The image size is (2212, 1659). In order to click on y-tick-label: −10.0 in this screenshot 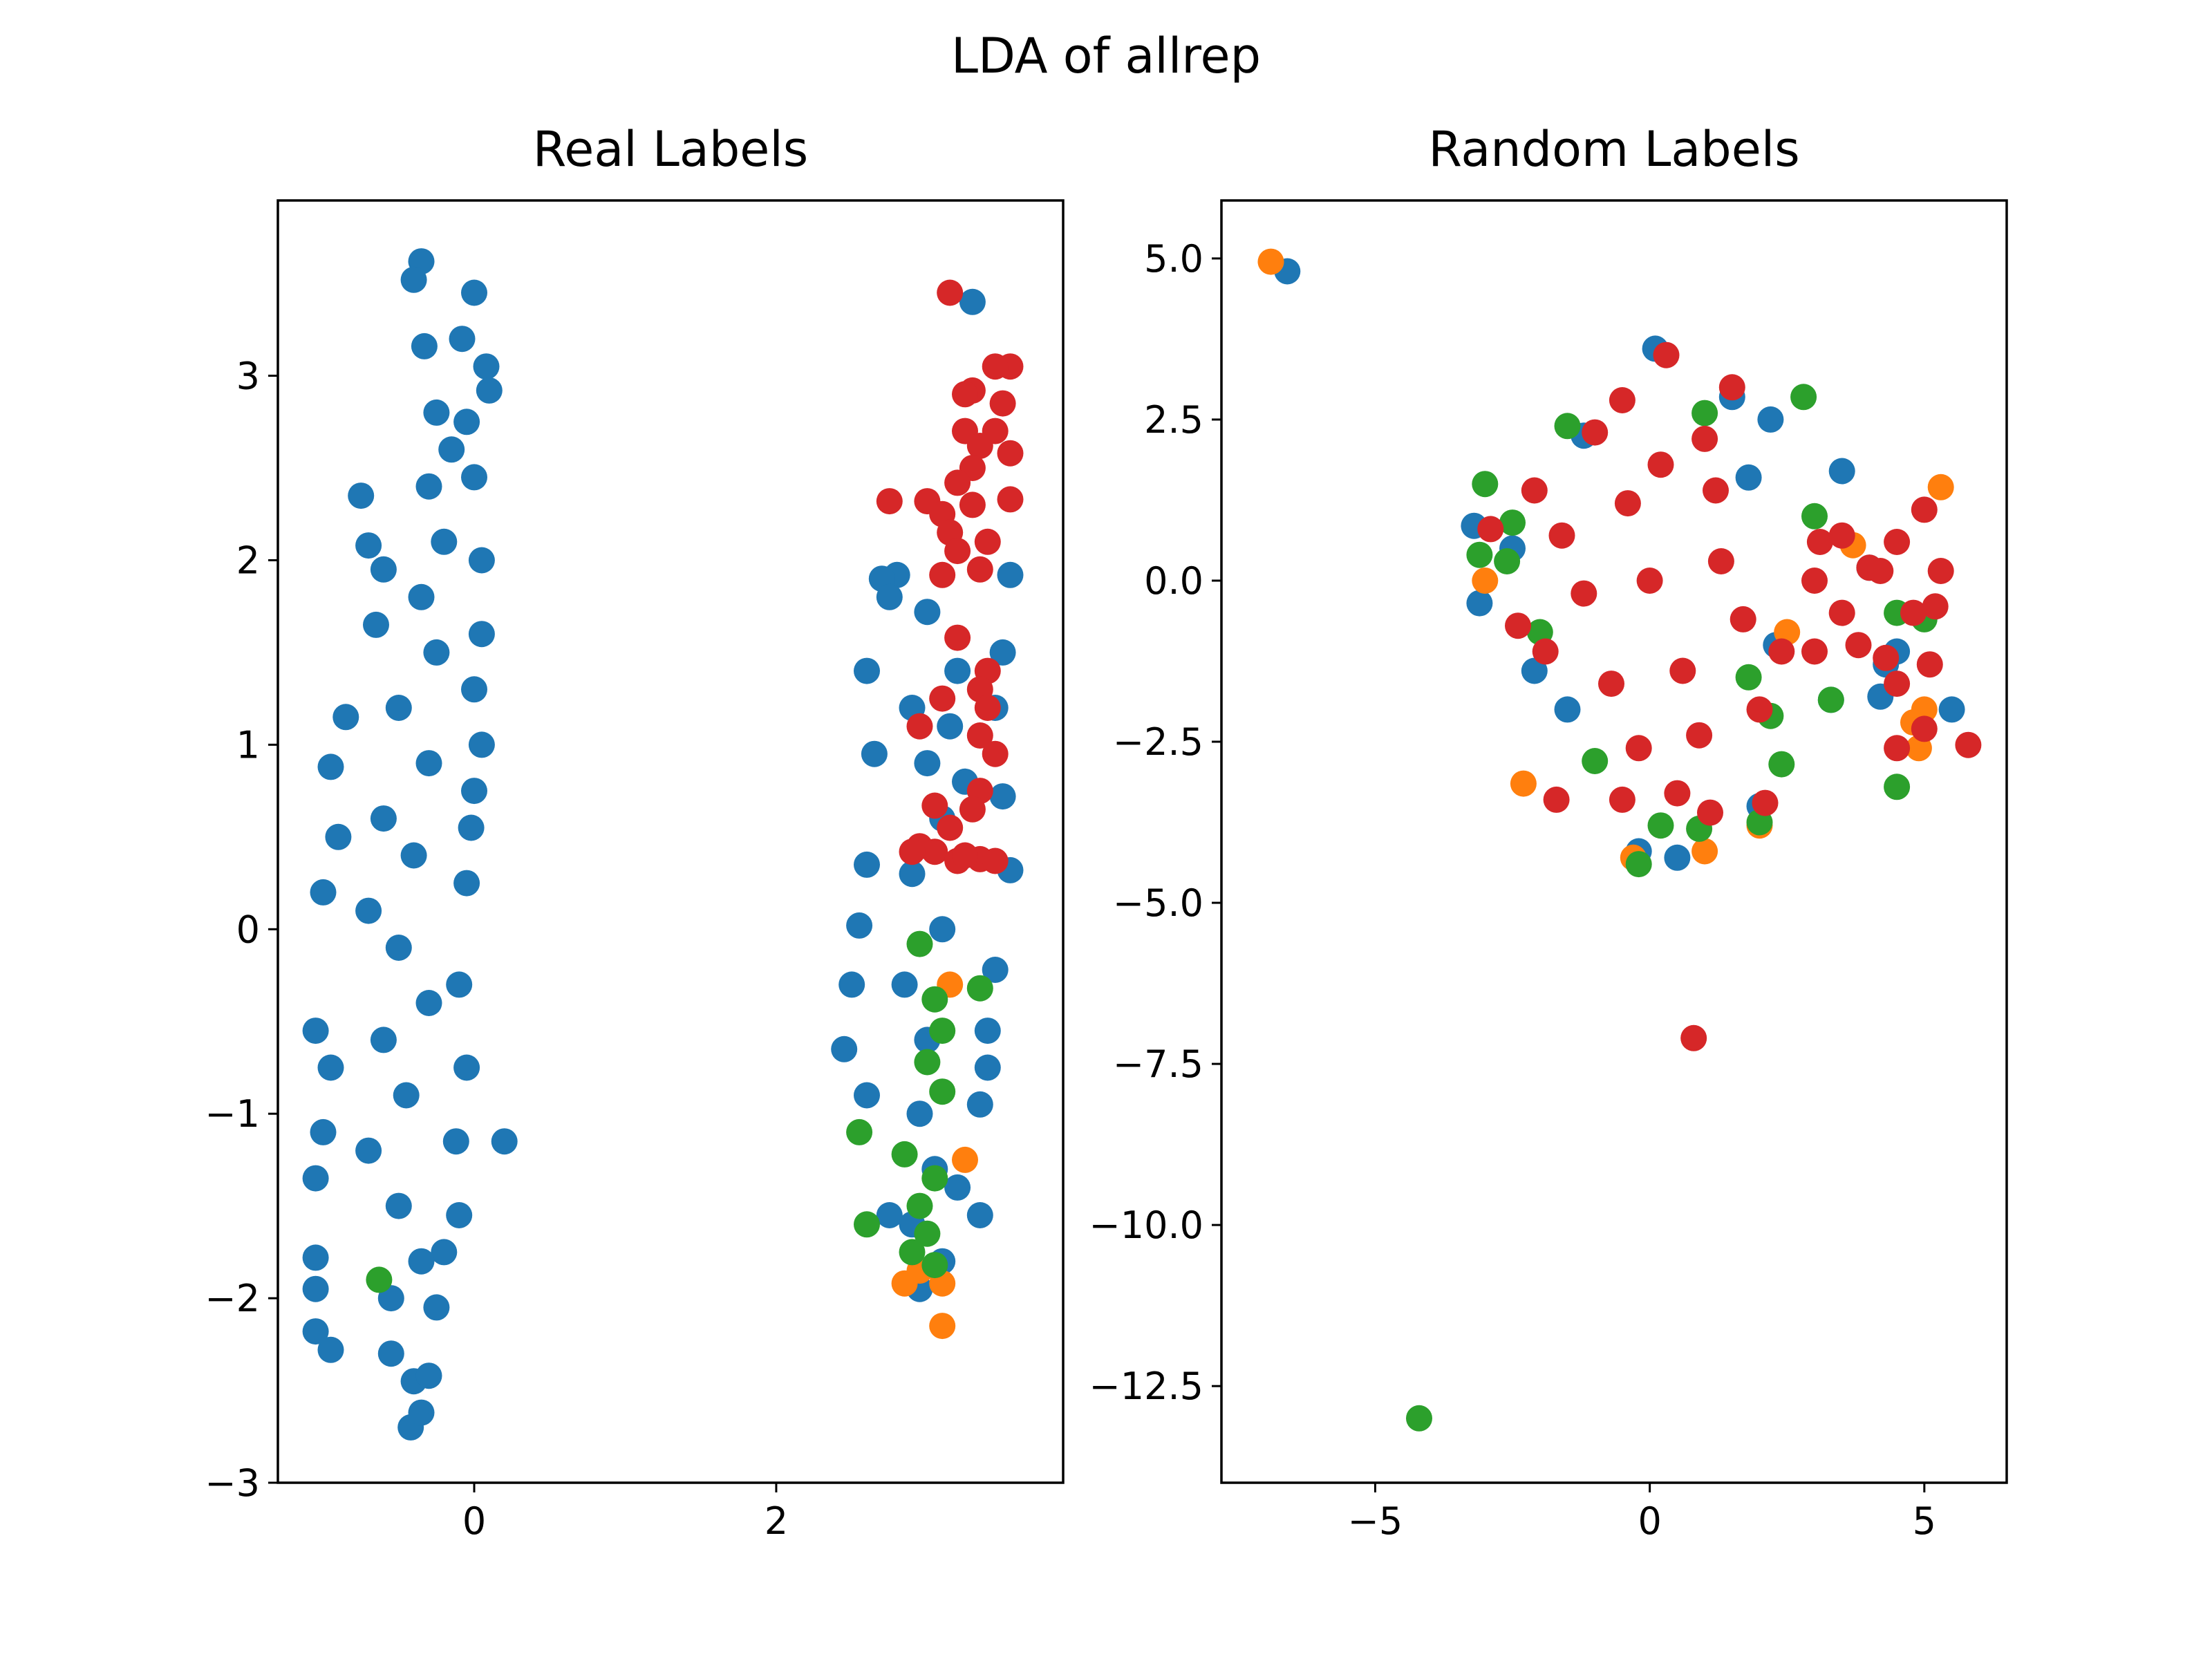, I will do `click(1146, 1225)`.